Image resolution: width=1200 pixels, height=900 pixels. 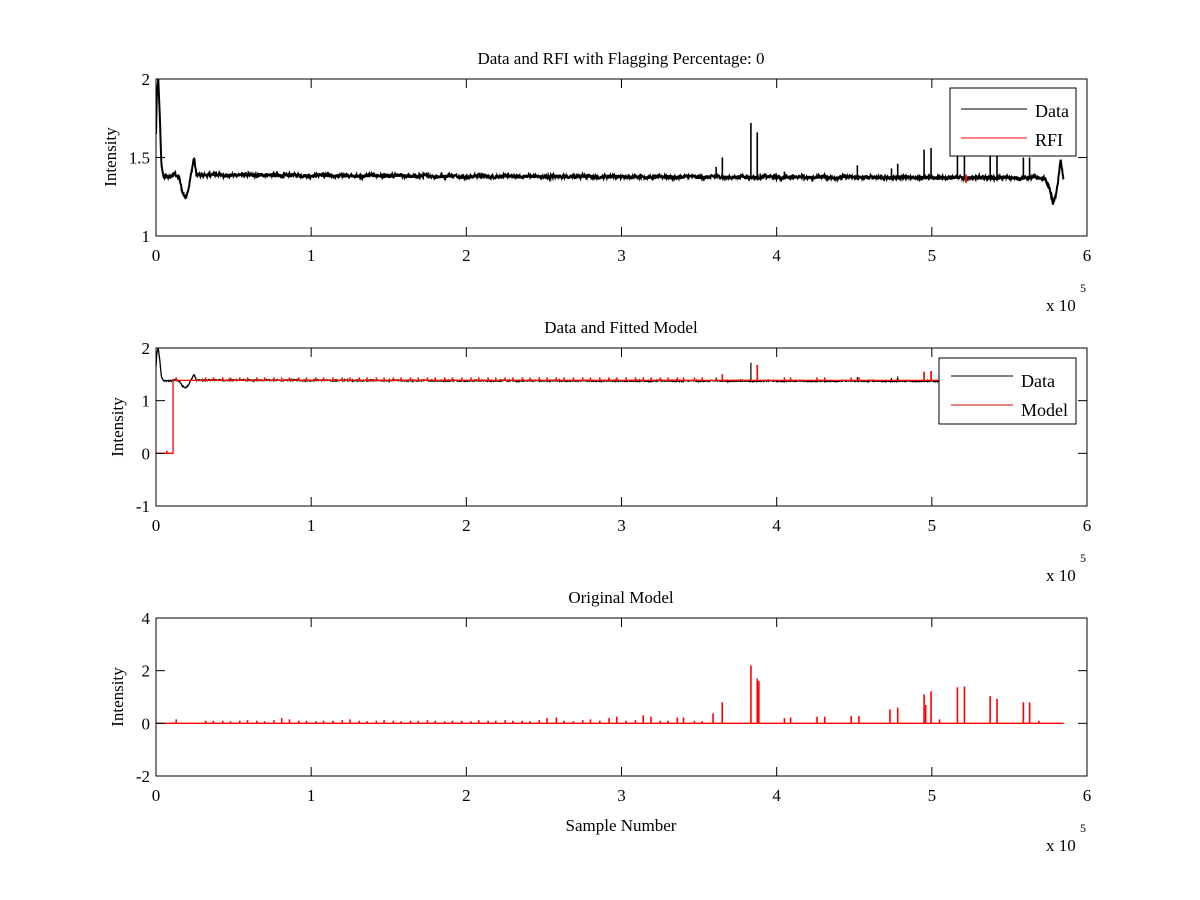 I want to click on panel-2-legend: Data Model, so click(x=1007, y=391).